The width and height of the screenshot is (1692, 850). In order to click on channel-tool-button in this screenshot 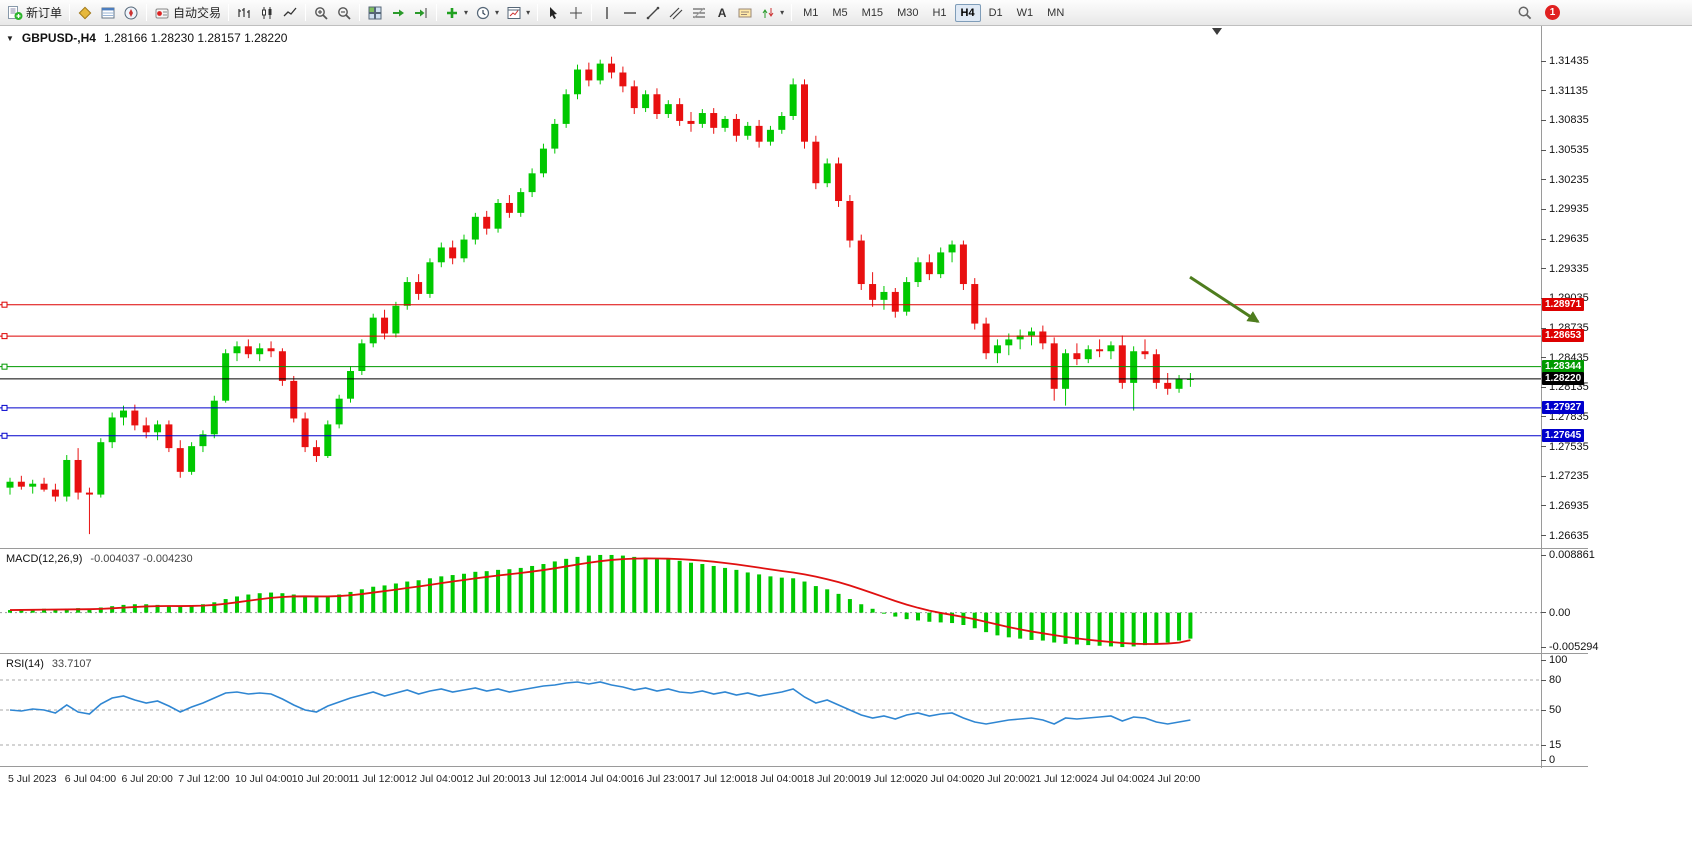, I will do `click(676, 12)`.